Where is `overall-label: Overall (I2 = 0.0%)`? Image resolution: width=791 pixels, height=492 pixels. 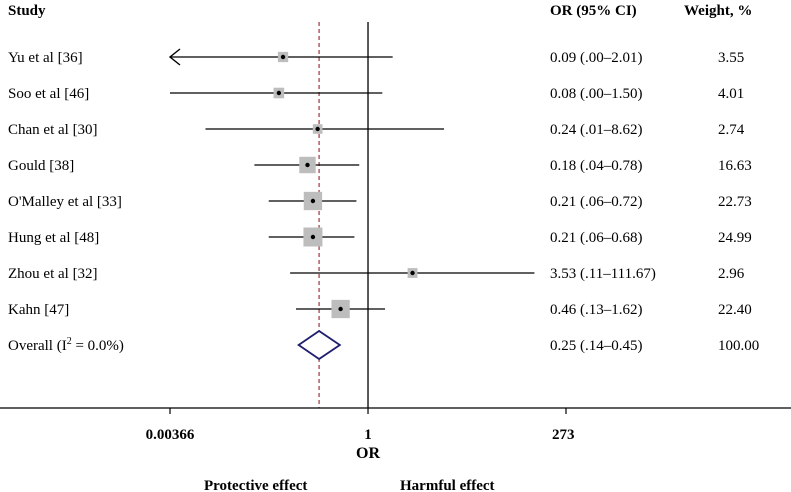
overall-label: Overall (I2 = 0.0%) is located at coordinates (66, 345).